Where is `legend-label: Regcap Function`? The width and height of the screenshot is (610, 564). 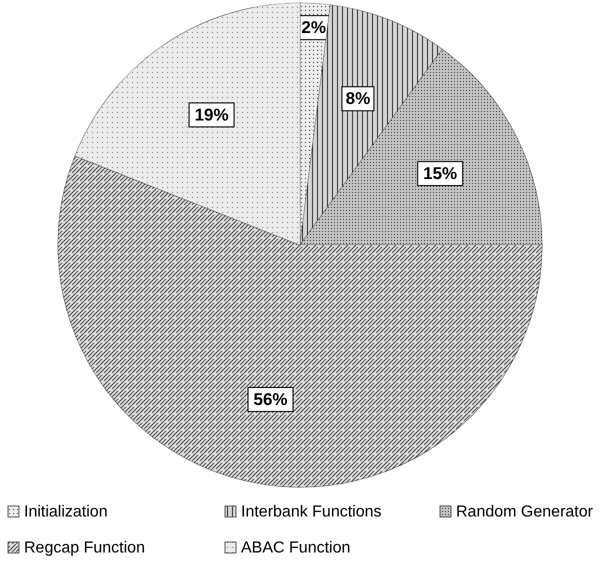 legend-label: Regcap Function is located at coordinates (84, 548).